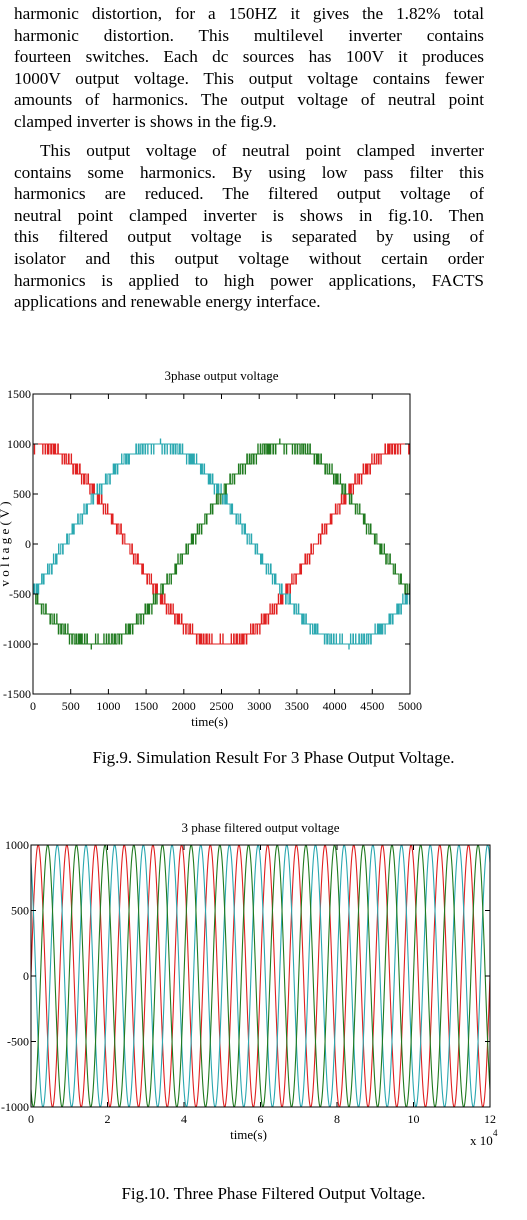 The height and width of the screenshot is (1220, 527). I want to click on y-tick-label: -1500, so click(17, 694).